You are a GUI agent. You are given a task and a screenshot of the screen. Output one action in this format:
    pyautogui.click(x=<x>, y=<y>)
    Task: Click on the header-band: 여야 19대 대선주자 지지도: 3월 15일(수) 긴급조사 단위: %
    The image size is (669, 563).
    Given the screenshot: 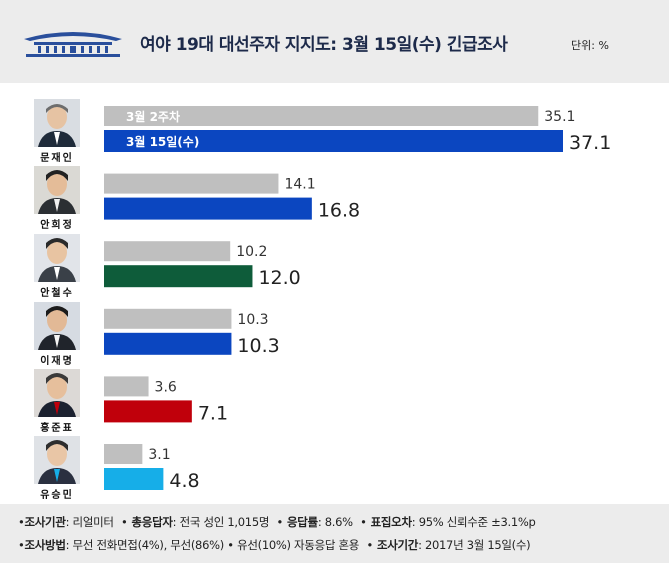 What is the action you would take?
    pyautogui.click(x=334, y=41)
    